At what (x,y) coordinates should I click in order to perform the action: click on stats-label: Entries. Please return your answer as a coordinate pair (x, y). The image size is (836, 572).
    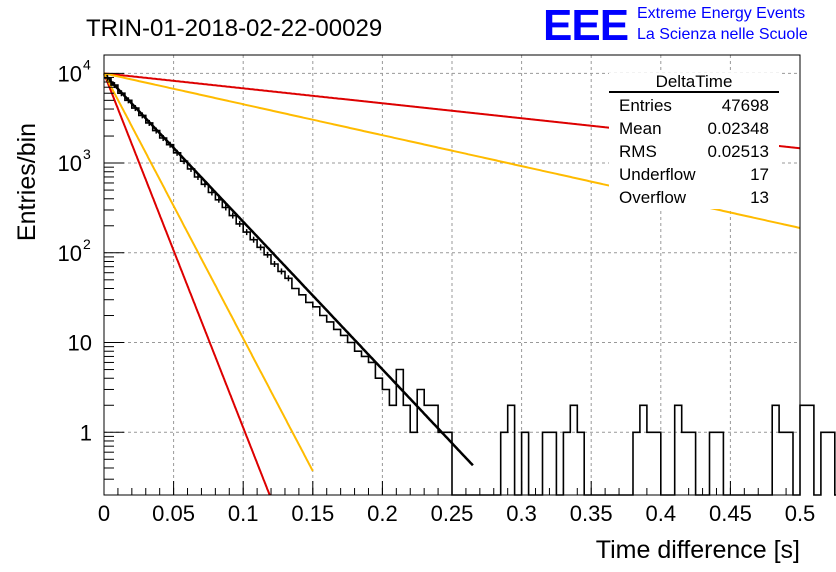
    Looking at the image, I should click on (645, 105).